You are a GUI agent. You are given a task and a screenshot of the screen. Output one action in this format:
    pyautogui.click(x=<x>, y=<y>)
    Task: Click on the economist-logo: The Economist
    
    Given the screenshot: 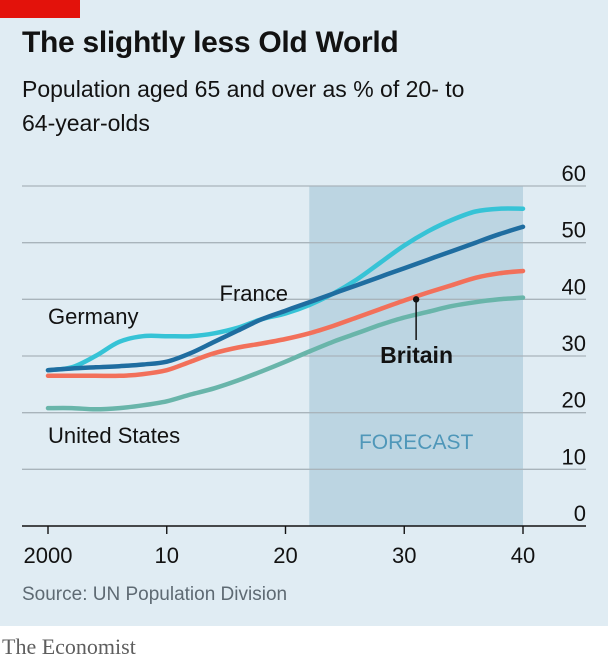 What is the action you would take?
    pyautogui.click(x=69, y=646)
    